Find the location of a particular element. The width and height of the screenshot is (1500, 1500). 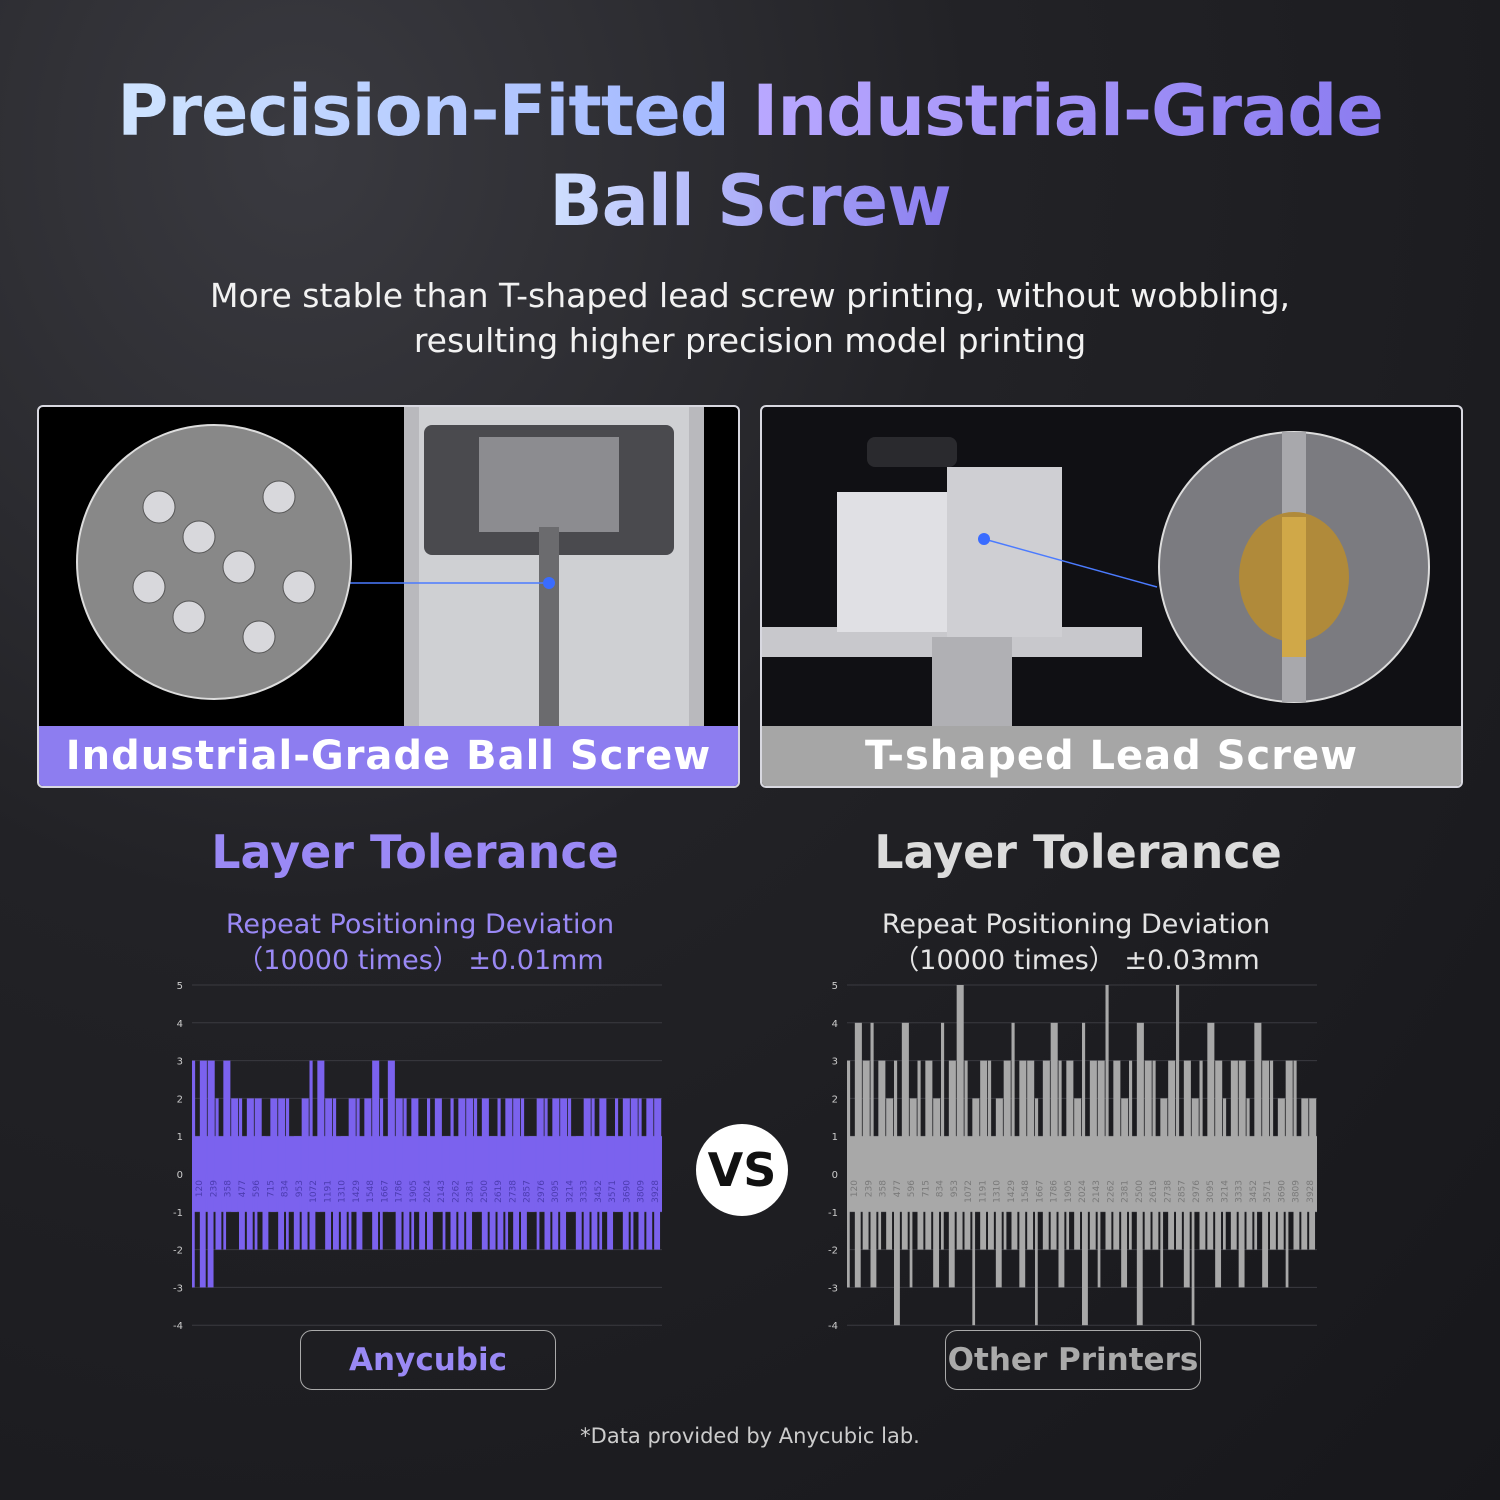

x-tick-label: 3095 is located at coordinates (556, 1191).